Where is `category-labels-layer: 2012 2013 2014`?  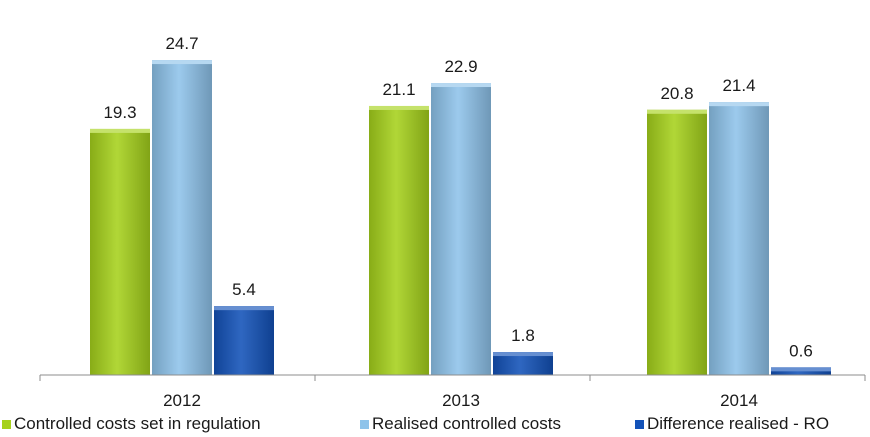 category-labels-layer: 2012 2013 2014 is located at coordinates (460, 400).